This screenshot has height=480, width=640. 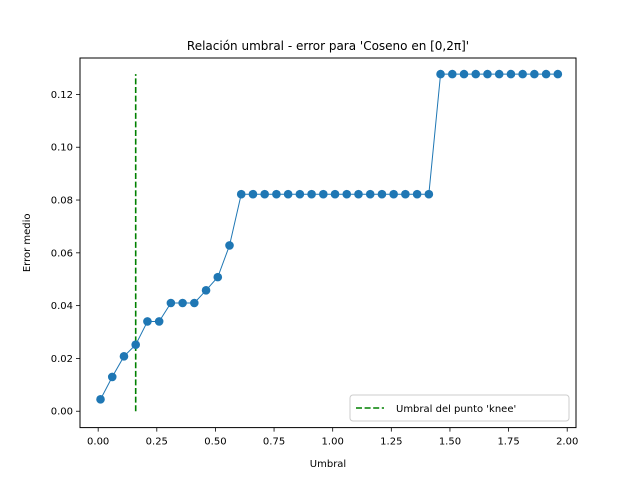 I want to click on y-tick-label: 0.00, so click(x=62, y=412).